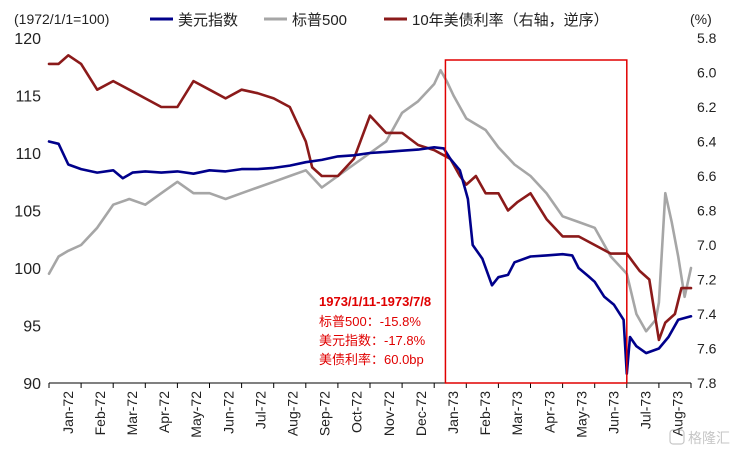 The width and height of the screenshot is (741, 454). I want to click on x-tick-label: Jul-72, so click(260, 410).